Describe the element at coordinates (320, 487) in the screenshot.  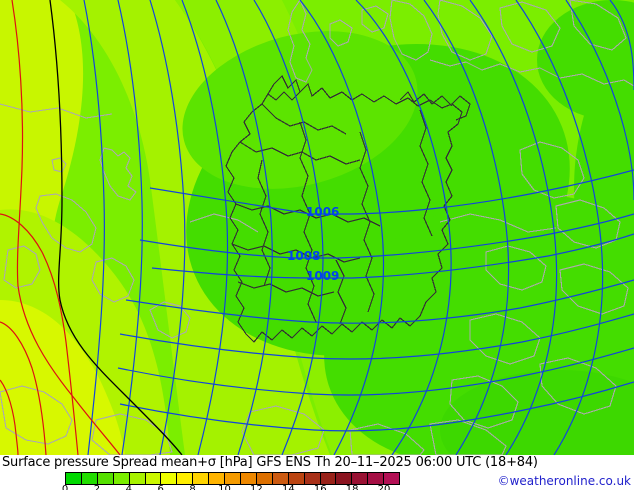
I see `color-scale-tick-label: 16` at that location.